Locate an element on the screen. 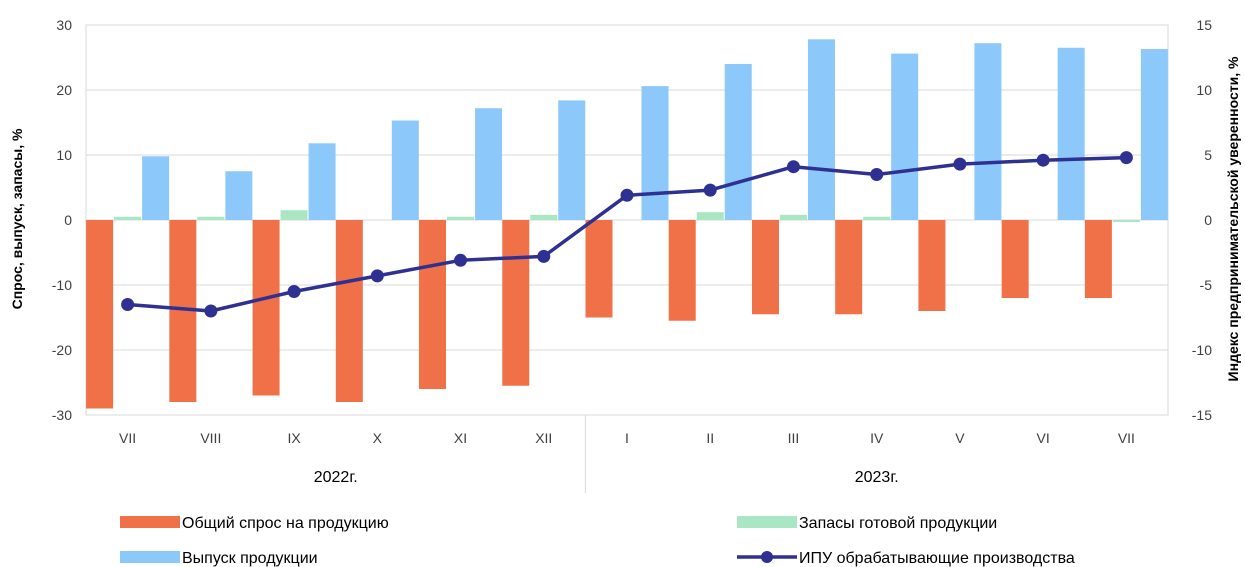 This screenshot has height=567, width=1245. legend-label: Запасы готовой продукции is located at coordinates (898, 523).